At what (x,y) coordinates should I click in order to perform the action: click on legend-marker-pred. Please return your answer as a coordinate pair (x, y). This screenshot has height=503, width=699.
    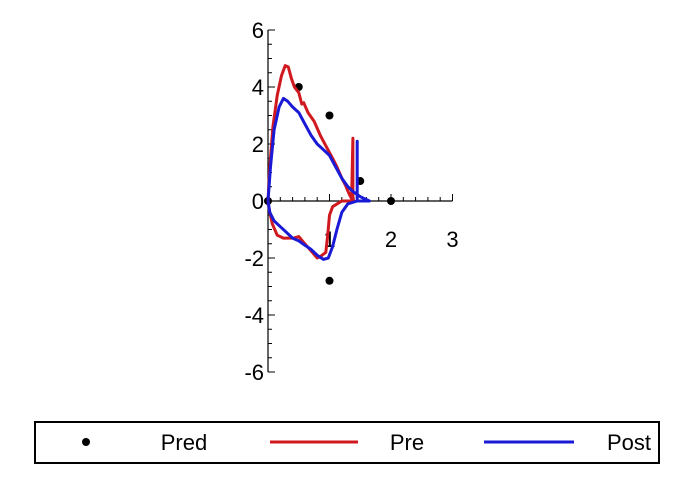
    Looking at the image, I should click on (86, 442).